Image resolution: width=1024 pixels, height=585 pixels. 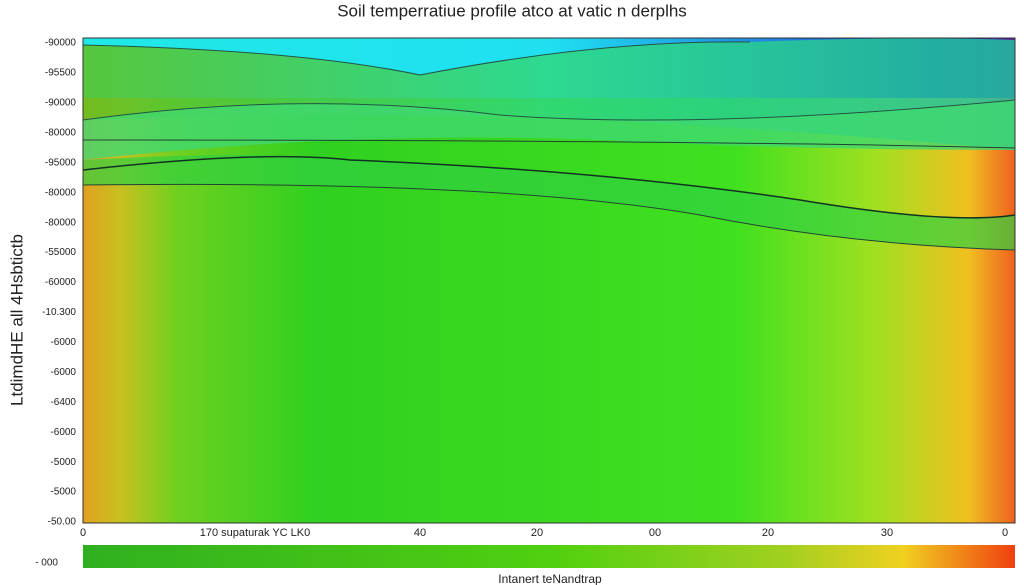 What do you see at coordinates (255, 533) in the screenshot?
I see `x-tick-label: 170 supaturak YC LK0` at bounding box center [255, 533].